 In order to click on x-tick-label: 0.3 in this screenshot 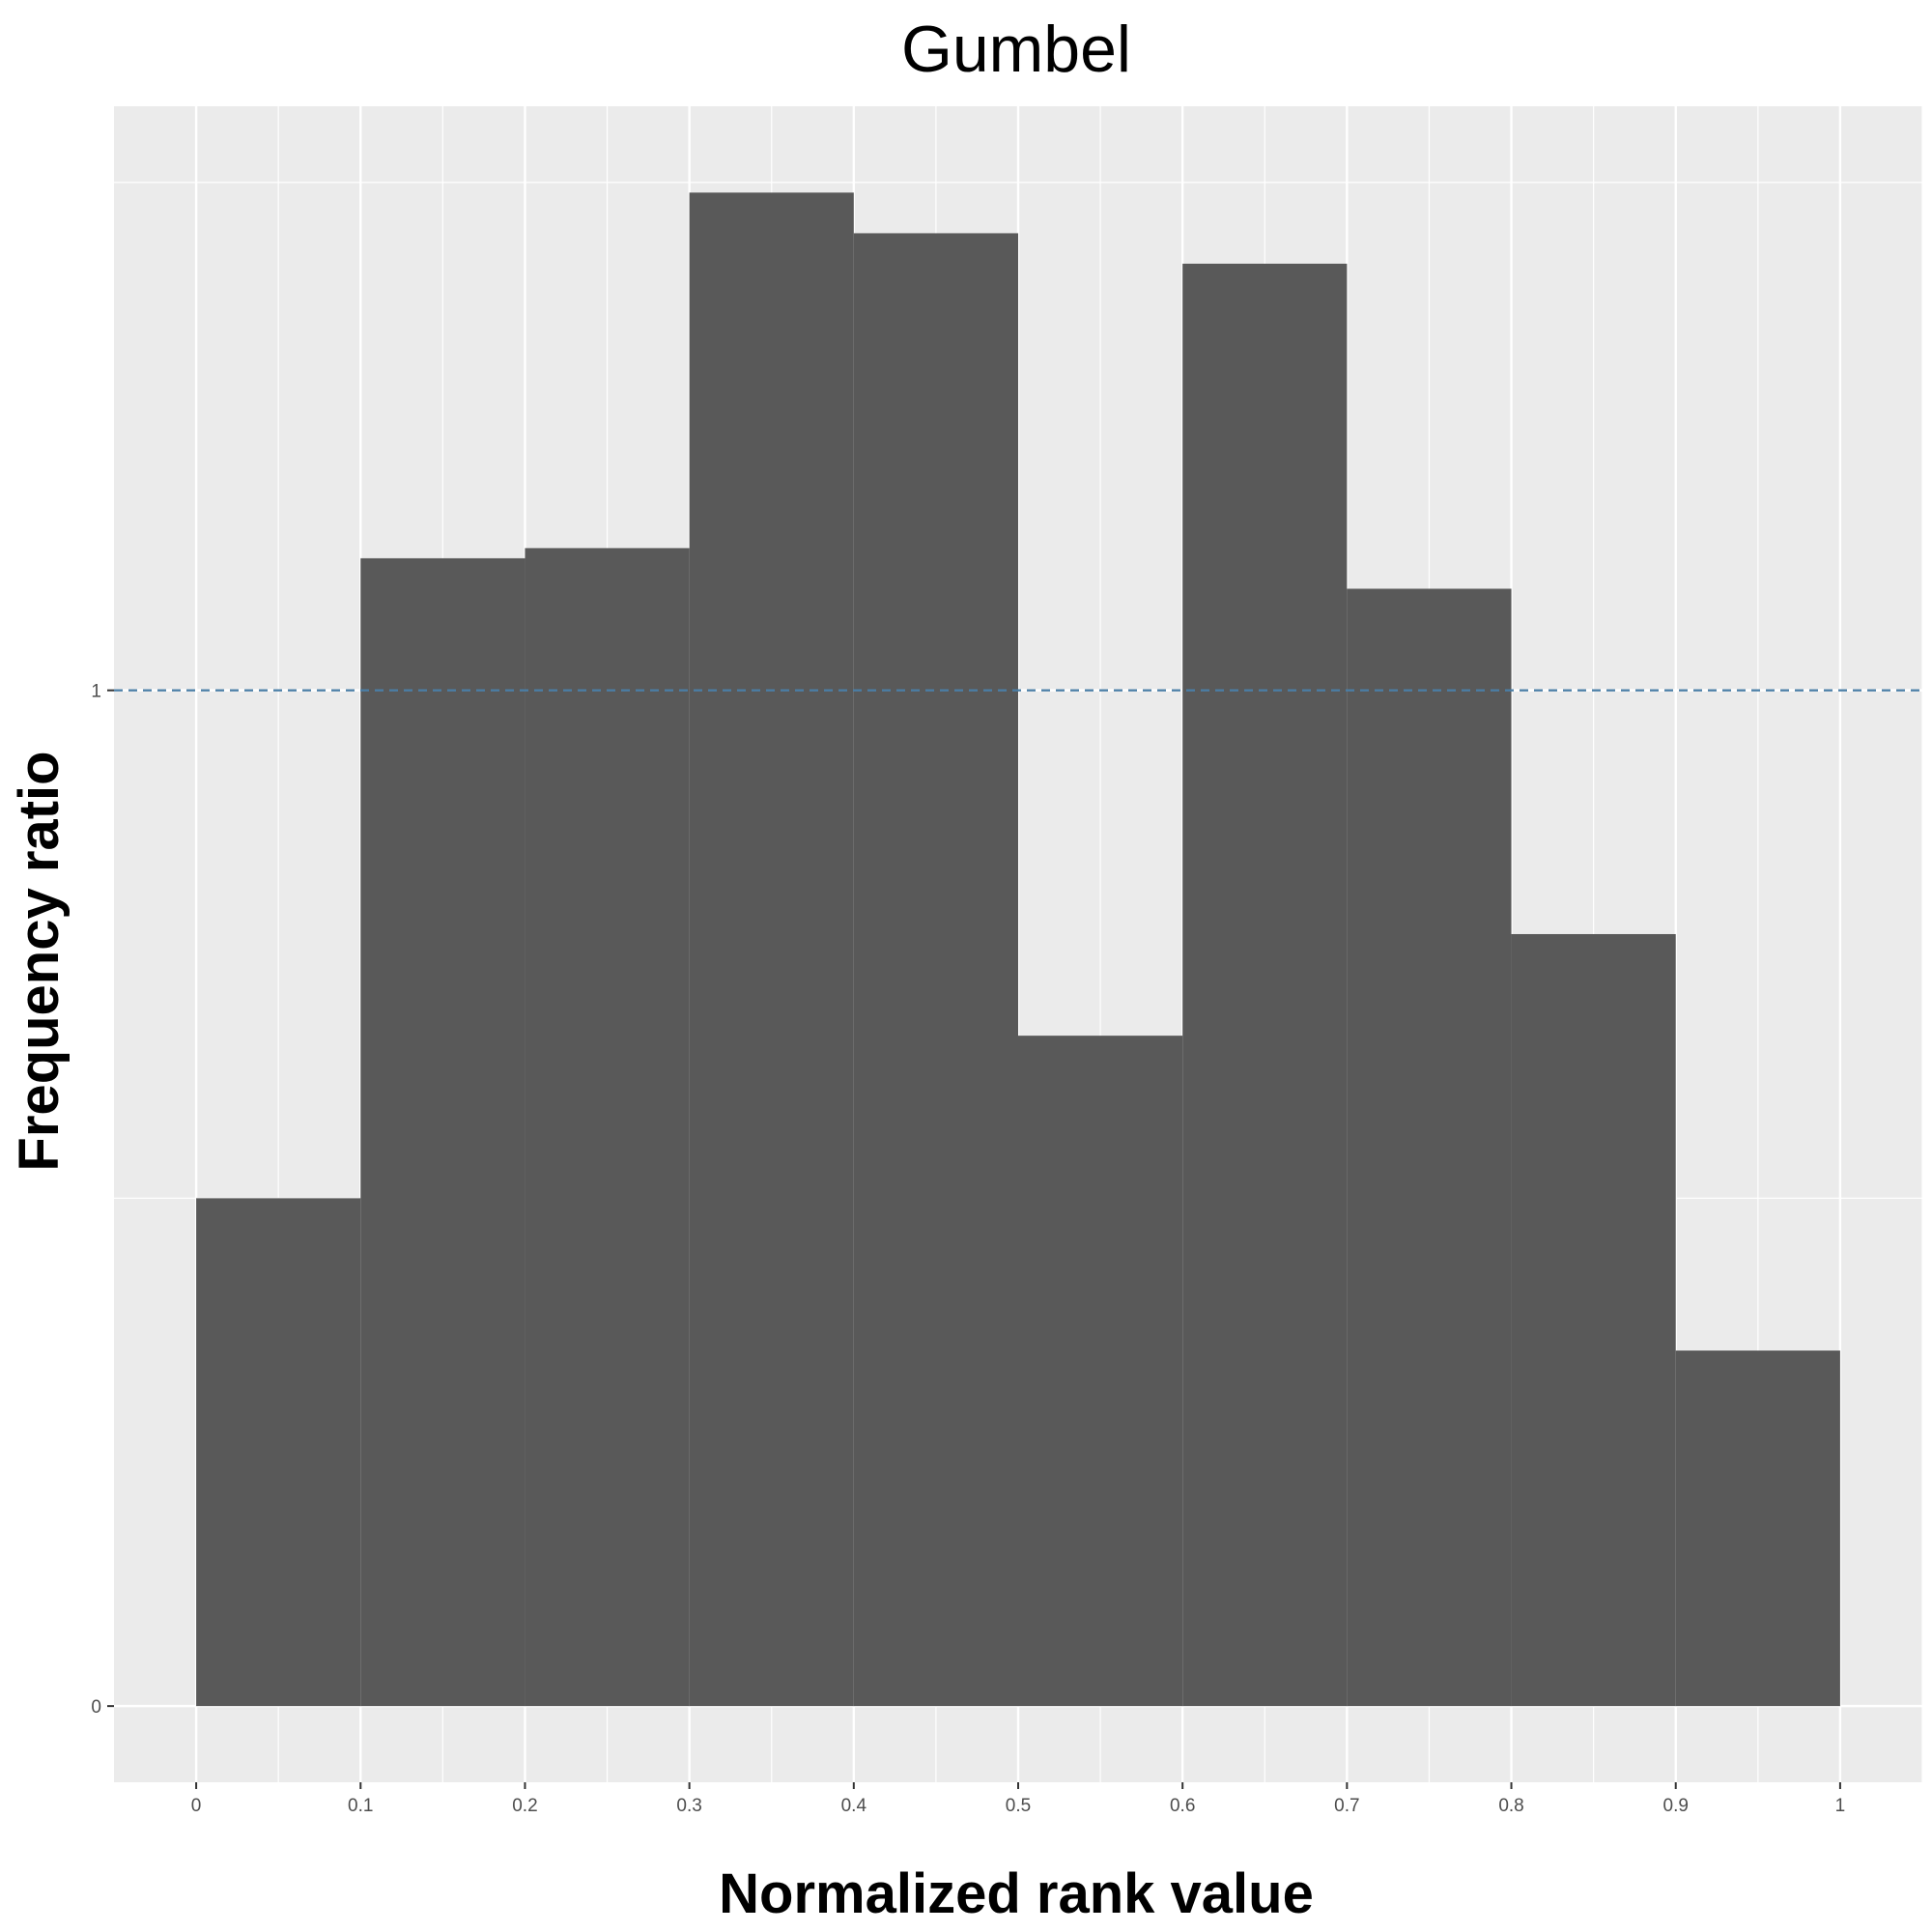, I will do `click(688, 1806)`.